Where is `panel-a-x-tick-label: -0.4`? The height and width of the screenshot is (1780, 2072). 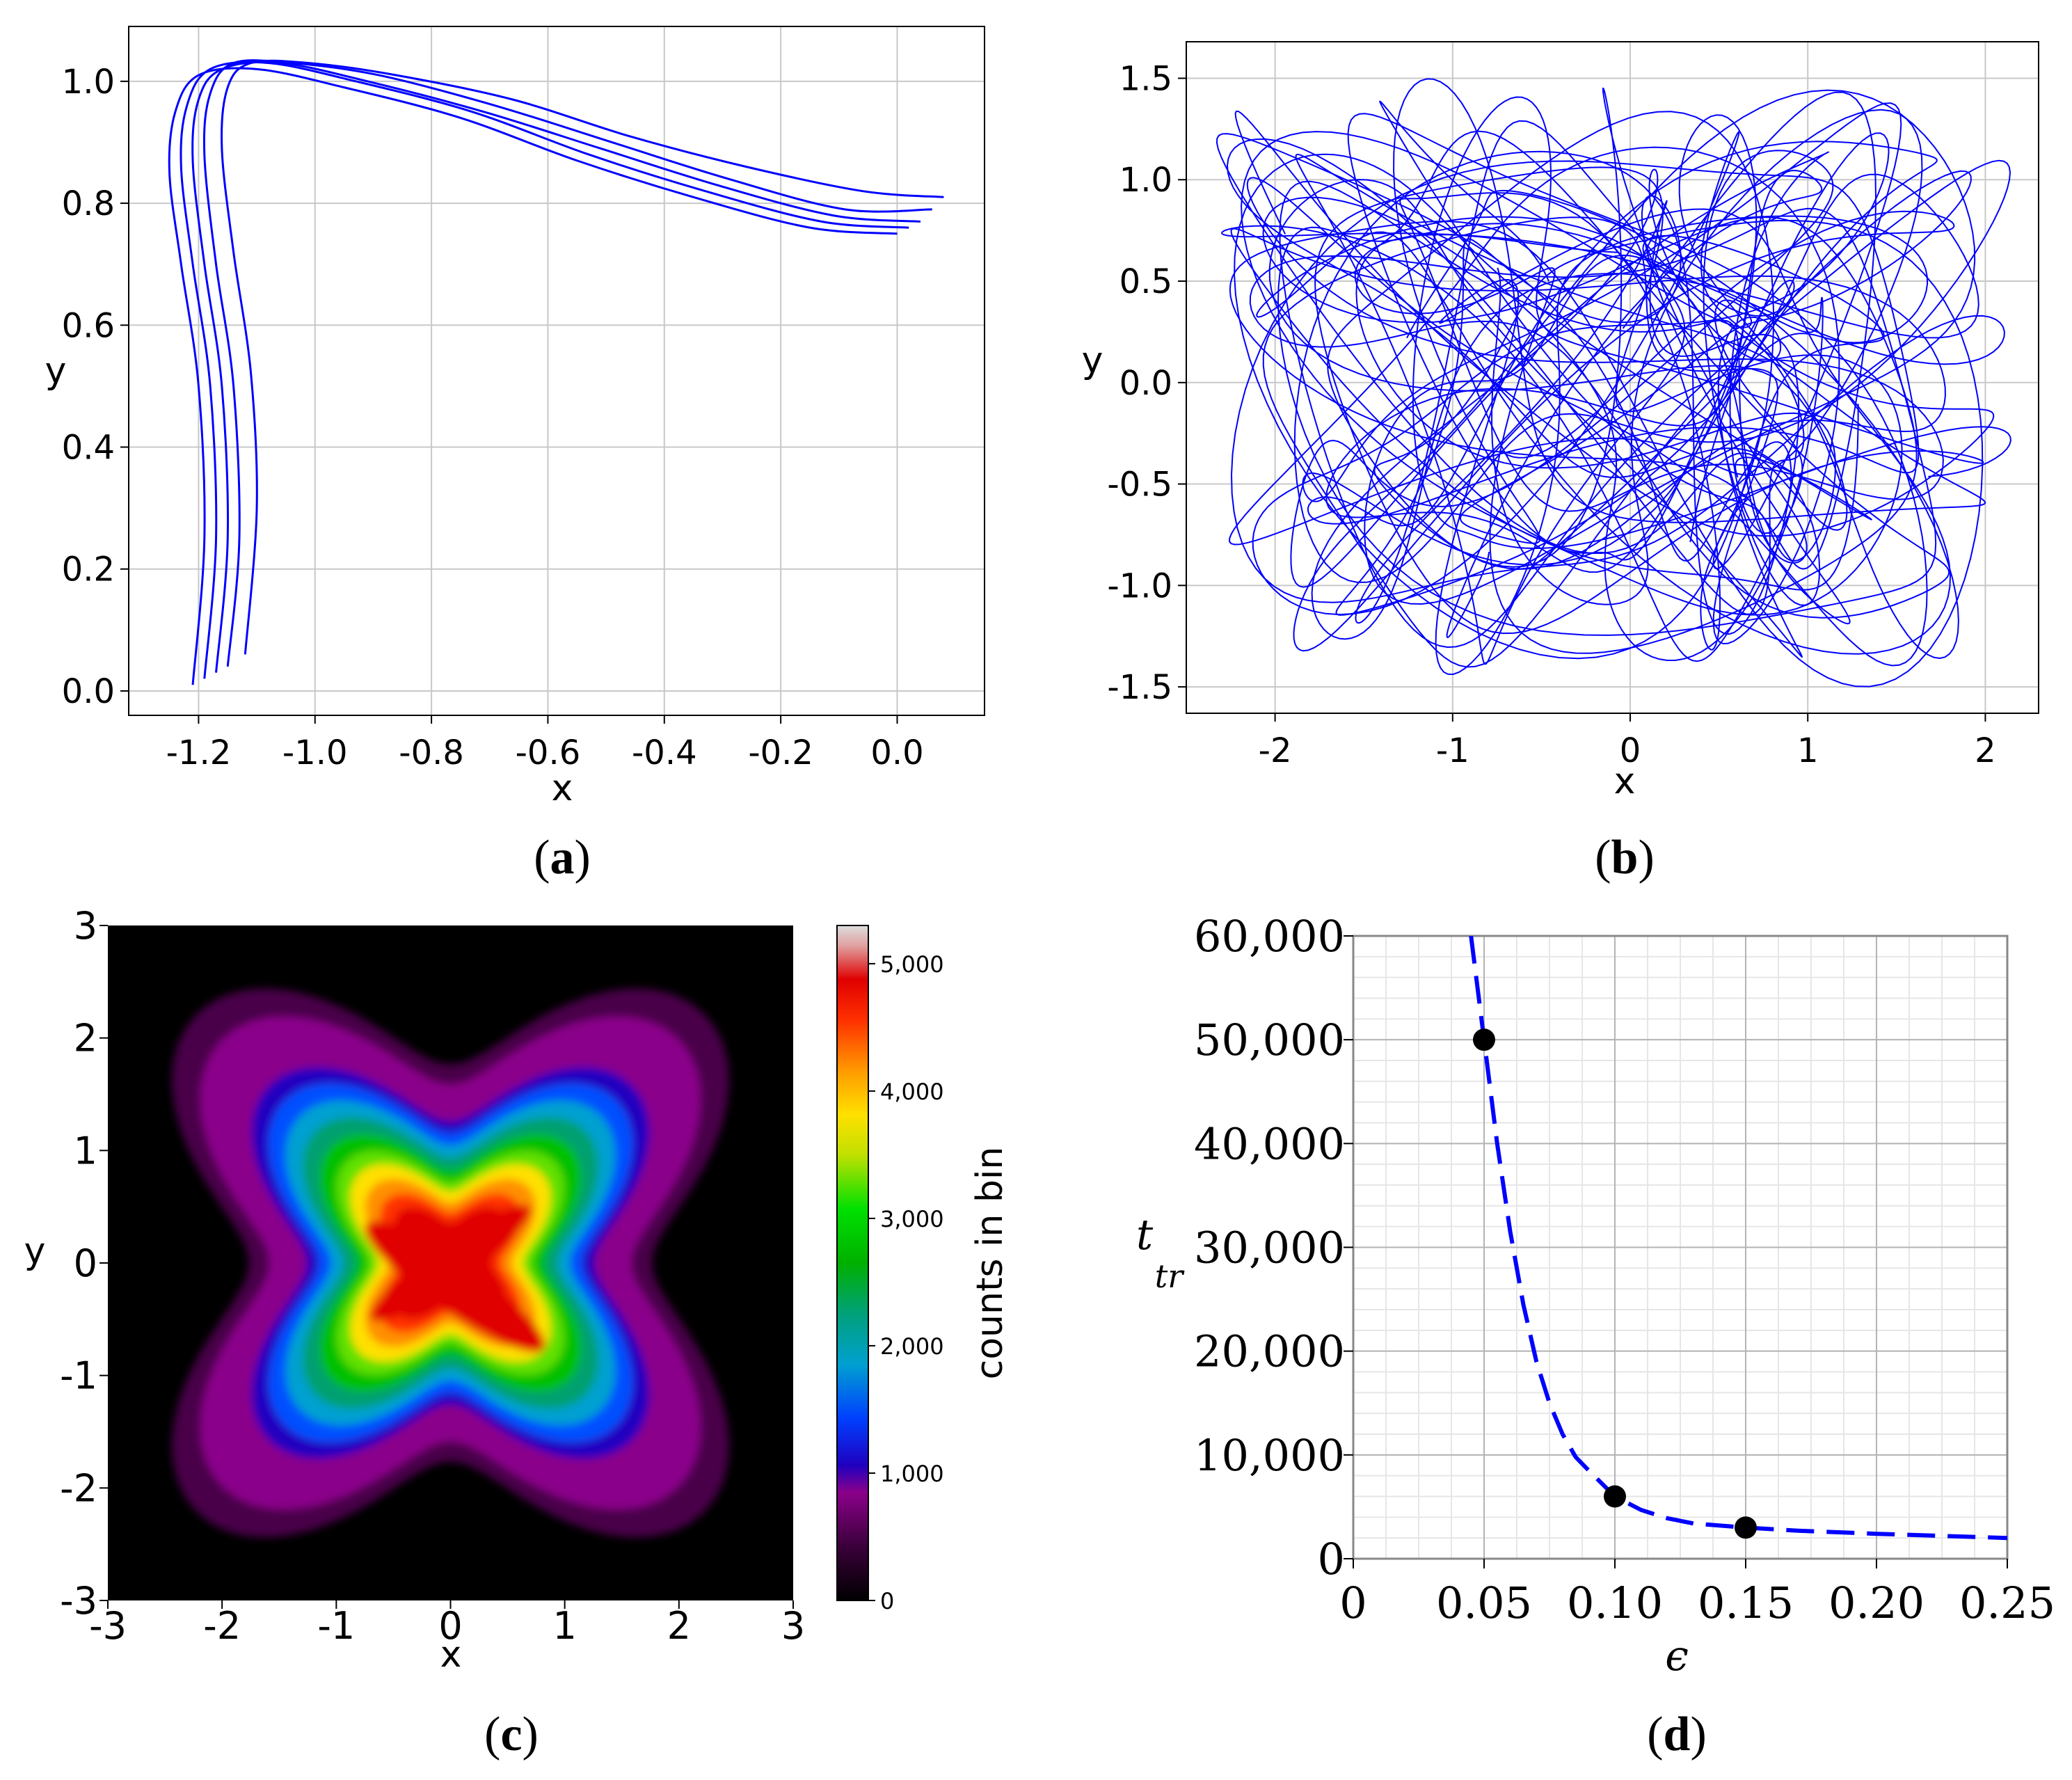
panel-a-x-tick-label: -0.4 is located at coordinates (664, 752).